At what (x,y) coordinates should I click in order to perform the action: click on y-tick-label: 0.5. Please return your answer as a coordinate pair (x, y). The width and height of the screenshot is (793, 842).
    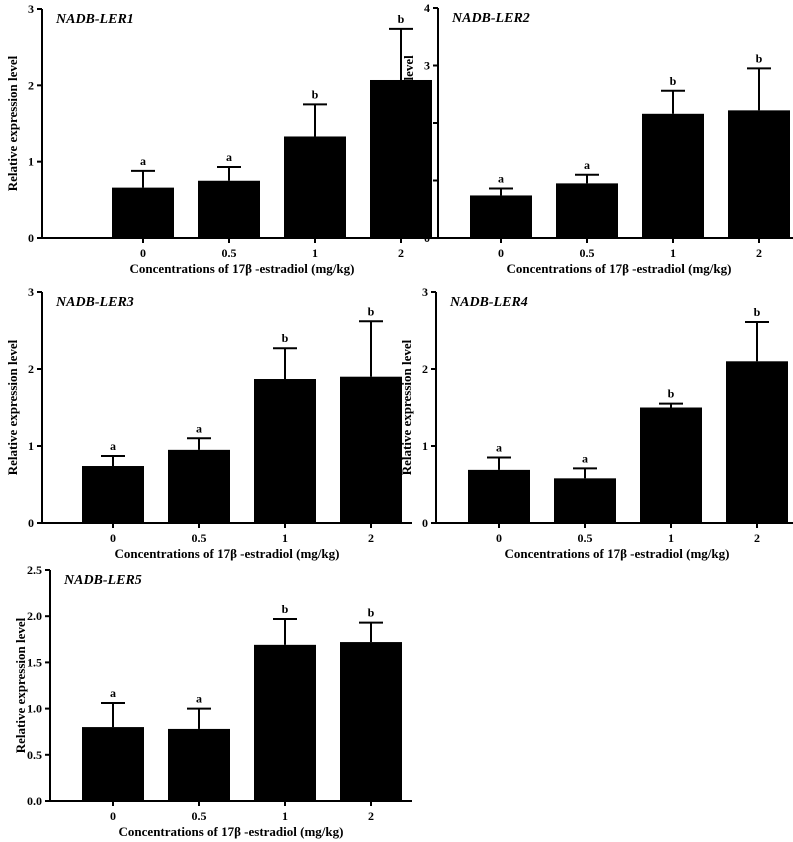
    Looking at the image, I should click on (34, 755).